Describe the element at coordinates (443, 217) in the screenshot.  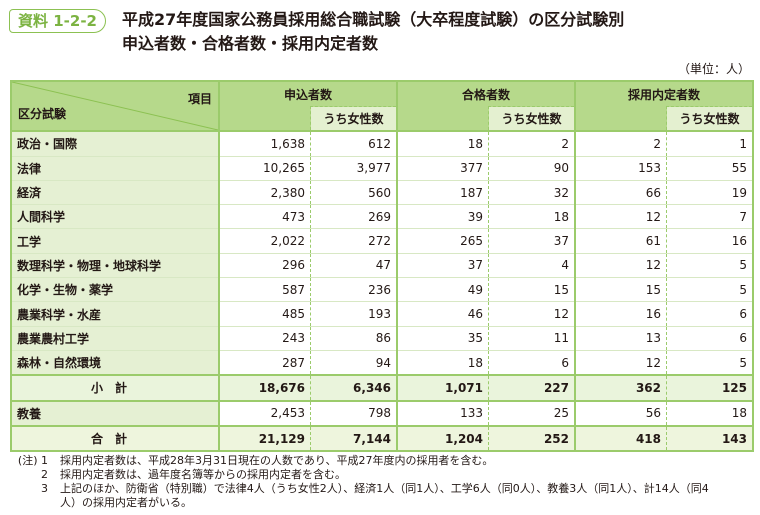
I see `cell-value: 39` at that location.